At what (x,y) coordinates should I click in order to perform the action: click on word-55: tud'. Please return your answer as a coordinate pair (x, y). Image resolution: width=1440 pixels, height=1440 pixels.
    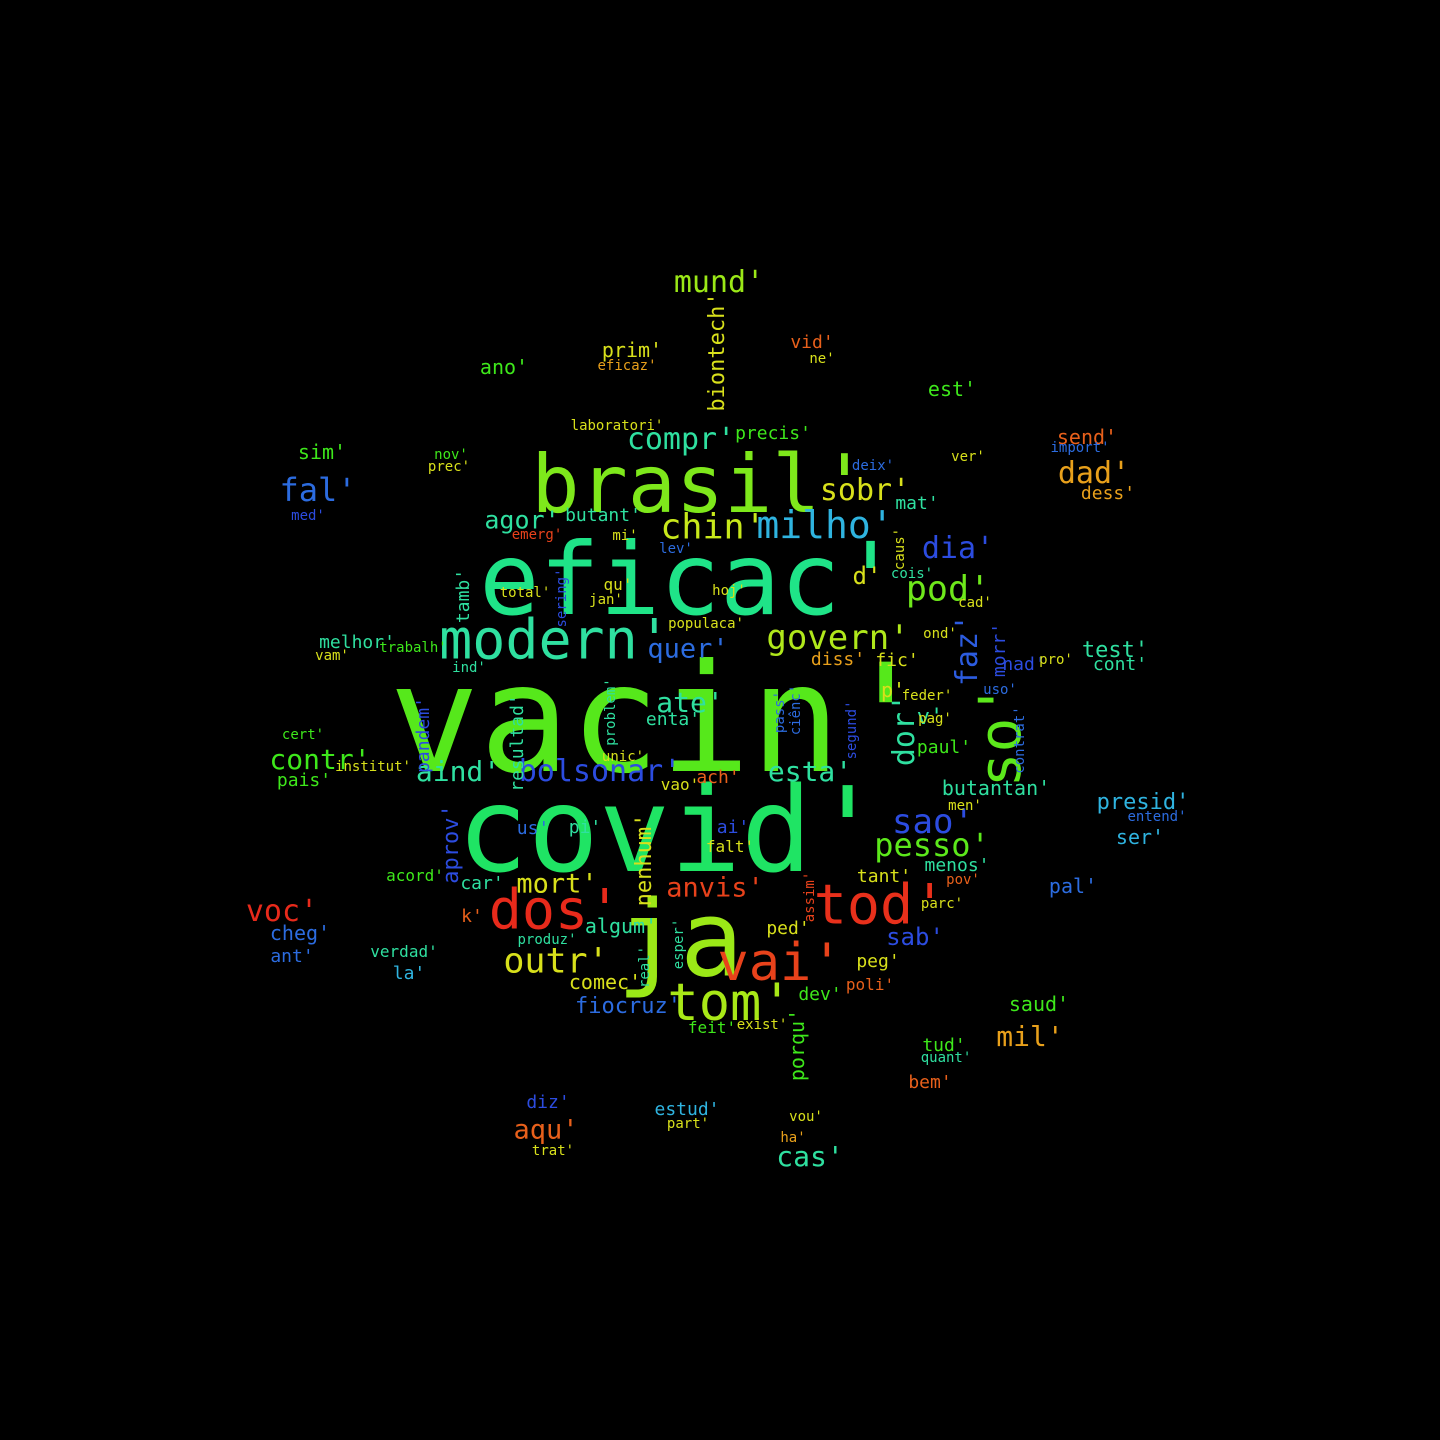
    Looking at the image, I should click on (944, 1045).